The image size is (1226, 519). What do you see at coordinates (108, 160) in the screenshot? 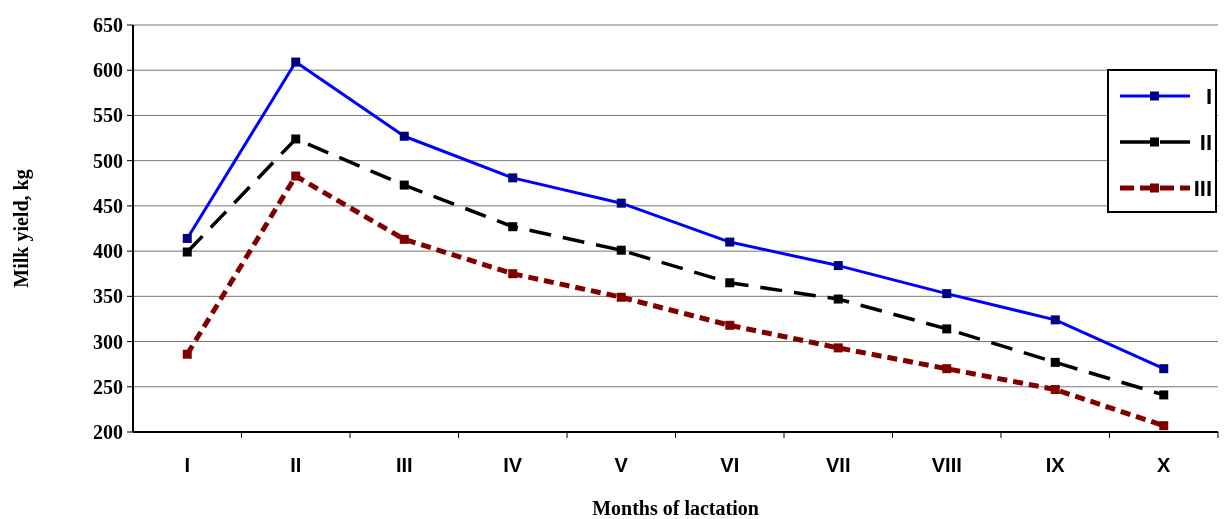
I see `y-tick-label: 500` at bounding box center [108, 160].